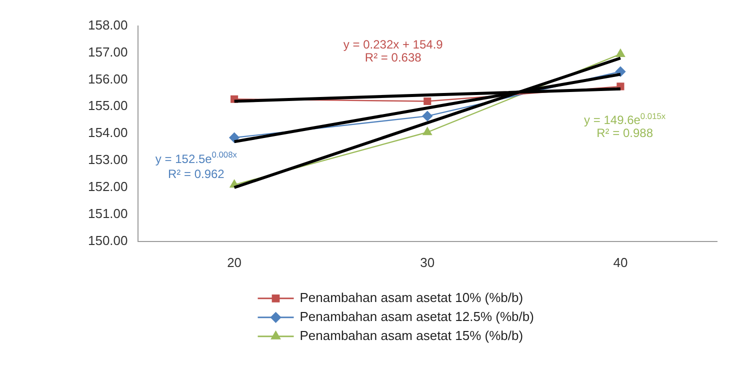 This screenshot has height=388, width=745. Describe the element at coordinates (393, 45) in the screenshot. I see `annotation: y = 0.232x + 154.9` at that location.